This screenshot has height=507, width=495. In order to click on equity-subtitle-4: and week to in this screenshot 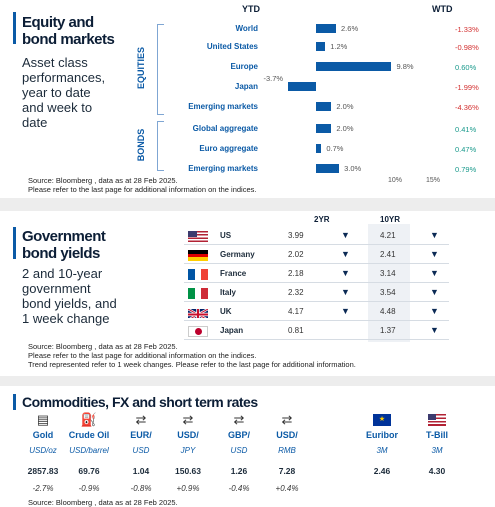, I will do `click(57, 107)`.